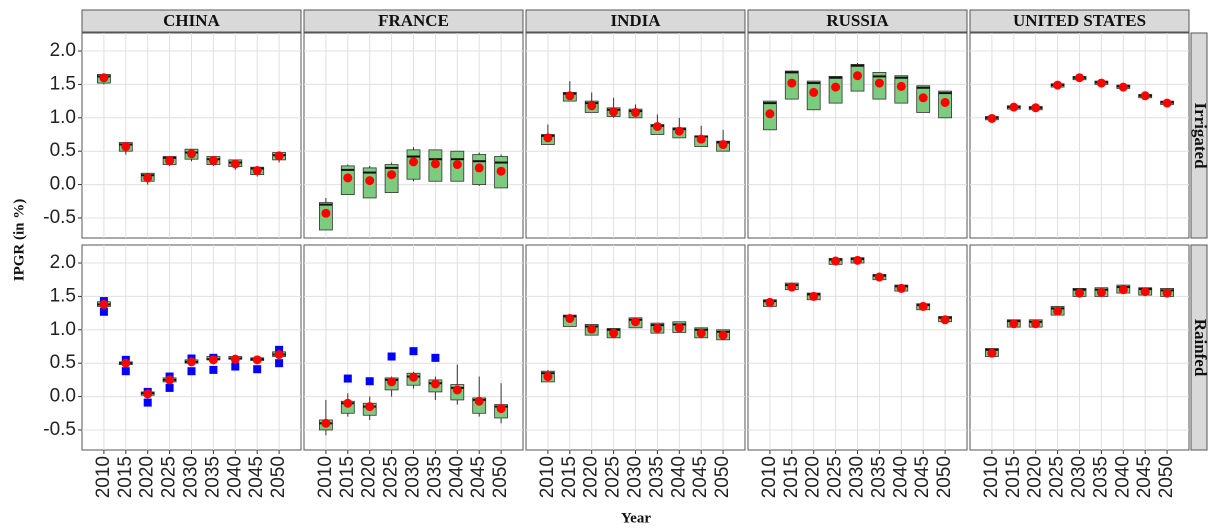  Describe the element at coordinates (63, 150) in the screenshot. I see `y-tick-label: 0.5` at that location.